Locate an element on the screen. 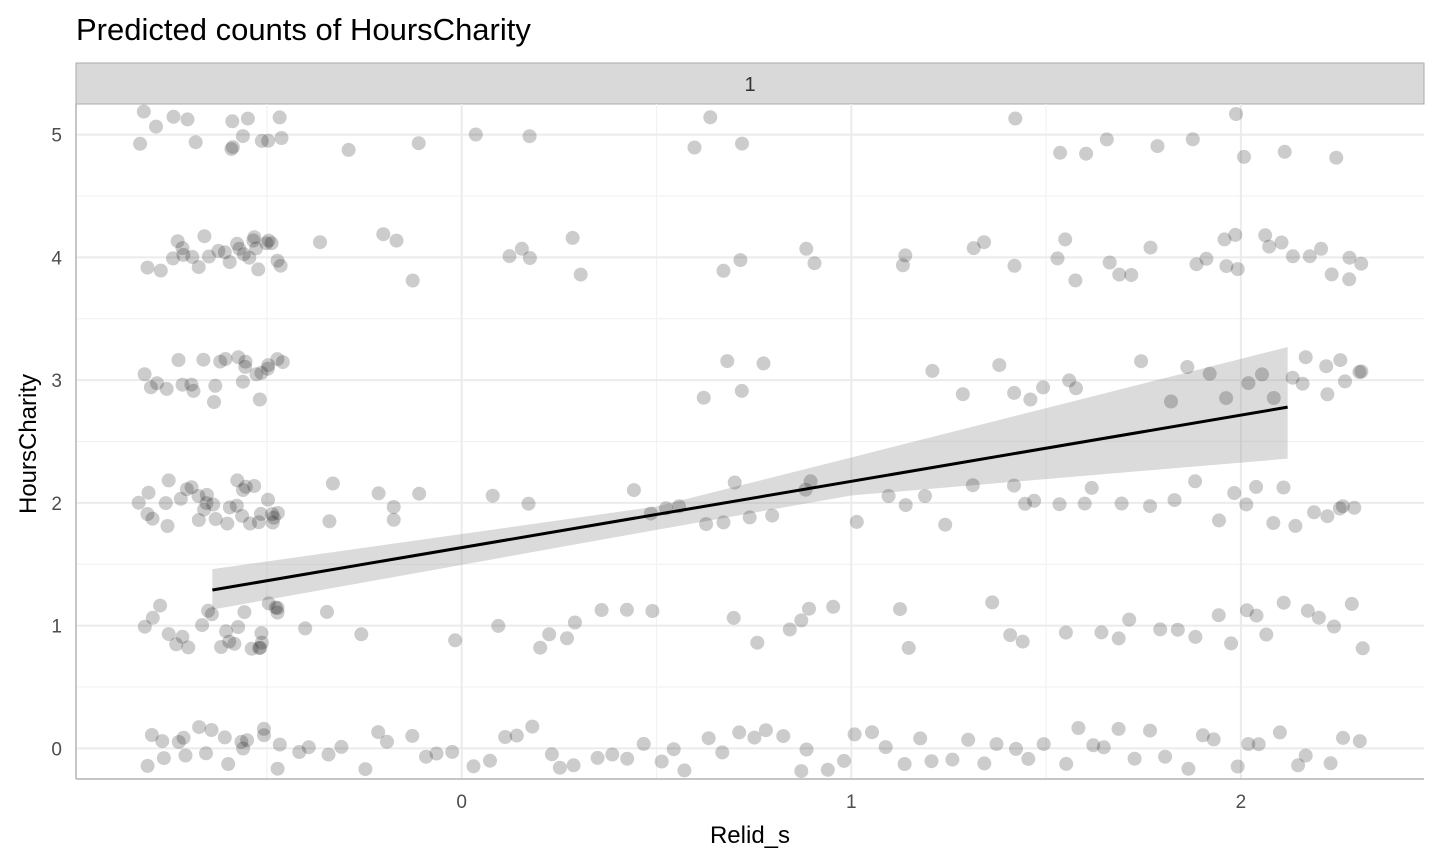 This screenshot has height=864, width=1440. x-tick-label: 2 is located at coordinates (1241, 802).